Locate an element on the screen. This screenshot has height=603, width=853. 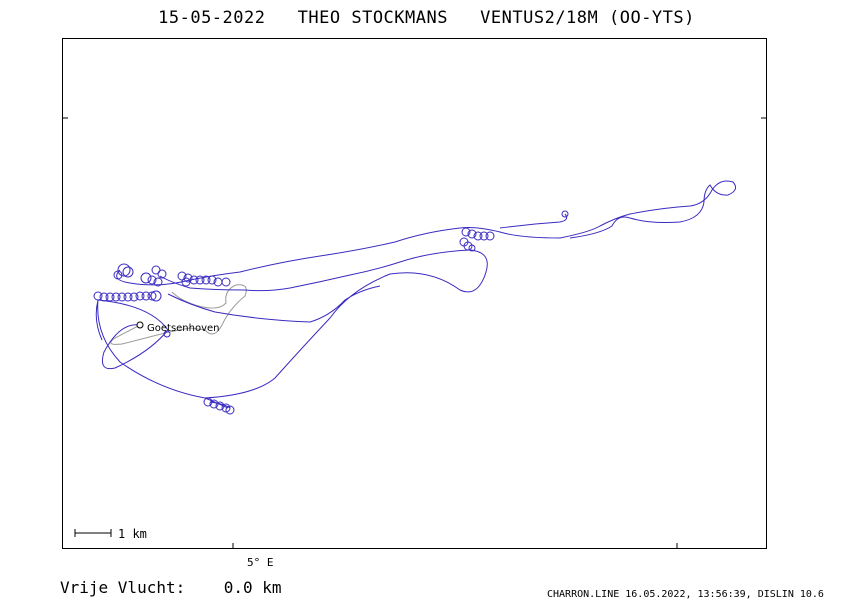
meridian-label: 5° E is located at coordinates (260, 562).